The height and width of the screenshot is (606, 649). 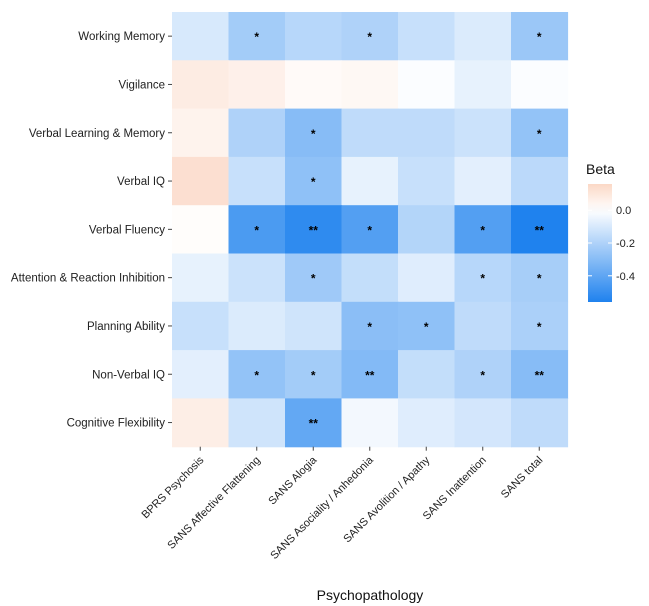 I want to click on x-axis-title: Psychopathology, so click(x=370, y=595).